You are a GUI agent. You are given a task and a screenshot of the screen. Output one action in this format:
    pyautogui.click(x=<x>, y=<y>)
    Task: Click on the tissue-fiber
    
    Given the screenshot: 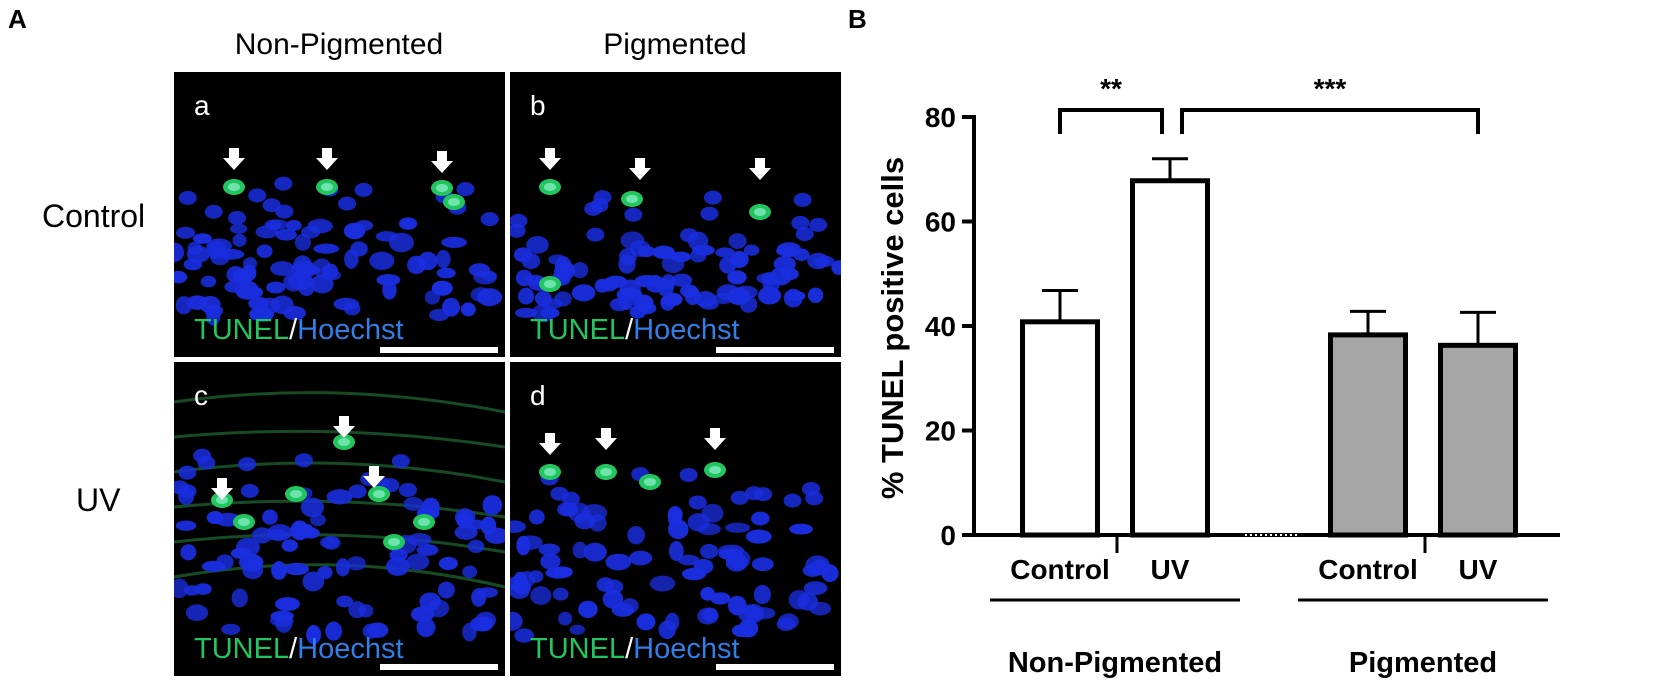 What is the action you would take?
    pyautogui.click(x=339, y=402)
    